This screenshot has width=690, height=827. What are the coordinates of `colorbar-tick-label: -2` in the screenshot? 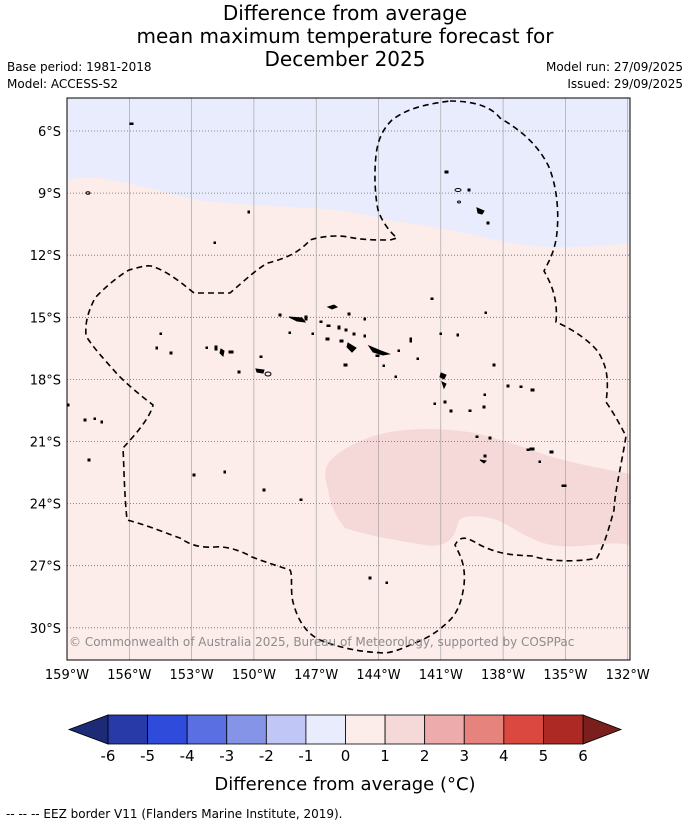 It's located at (266, 756).